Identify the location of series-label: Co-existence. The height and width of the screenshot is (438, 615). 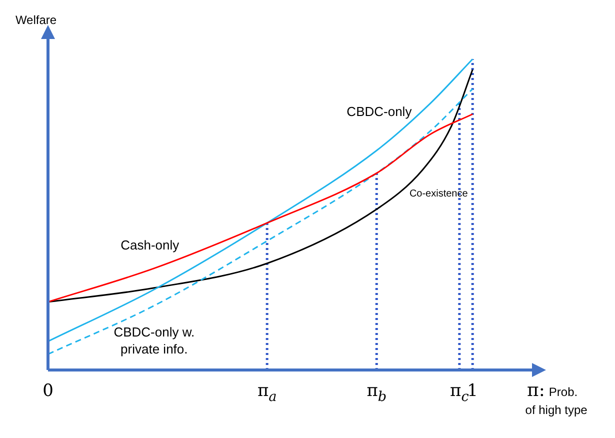
(438, 194).